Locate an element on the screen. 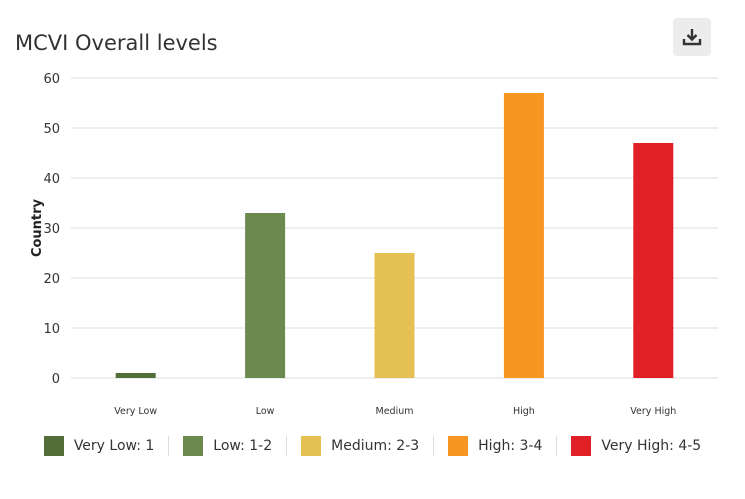 The width and height of the screenshot is (745, 499). bar-very-low is located at coordinates (135, 375).